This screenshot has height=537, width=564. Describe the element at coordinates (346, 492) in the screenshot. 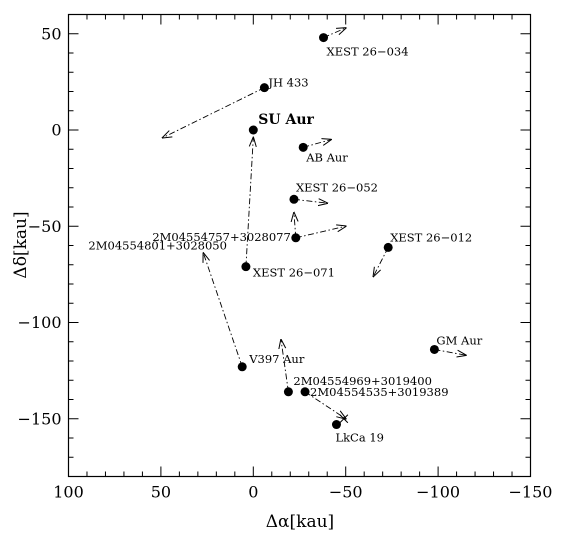

I see `x-tick-label: −50` at that location.